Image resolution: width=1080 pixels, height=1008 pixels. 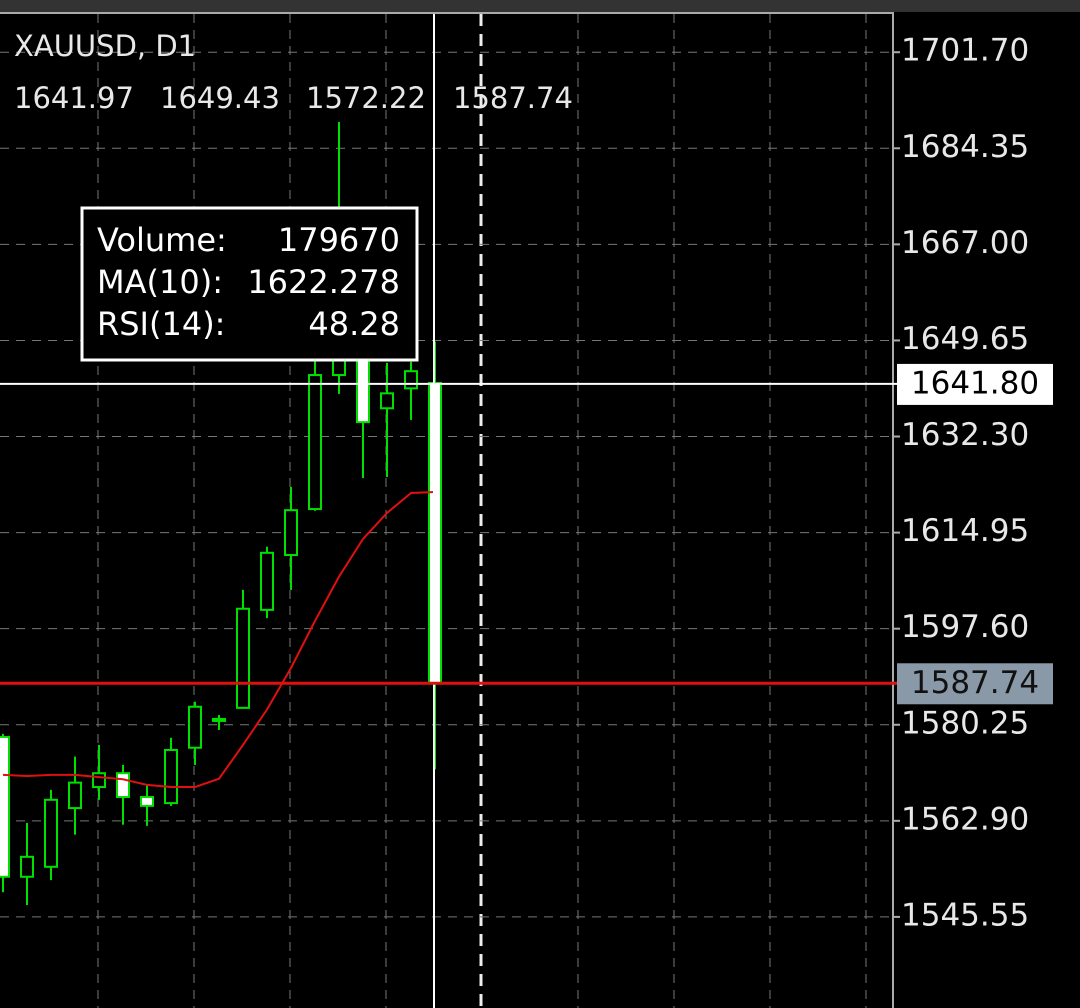 I want to click on ohlc-close: 1587.74, so click(x=513, y=98).